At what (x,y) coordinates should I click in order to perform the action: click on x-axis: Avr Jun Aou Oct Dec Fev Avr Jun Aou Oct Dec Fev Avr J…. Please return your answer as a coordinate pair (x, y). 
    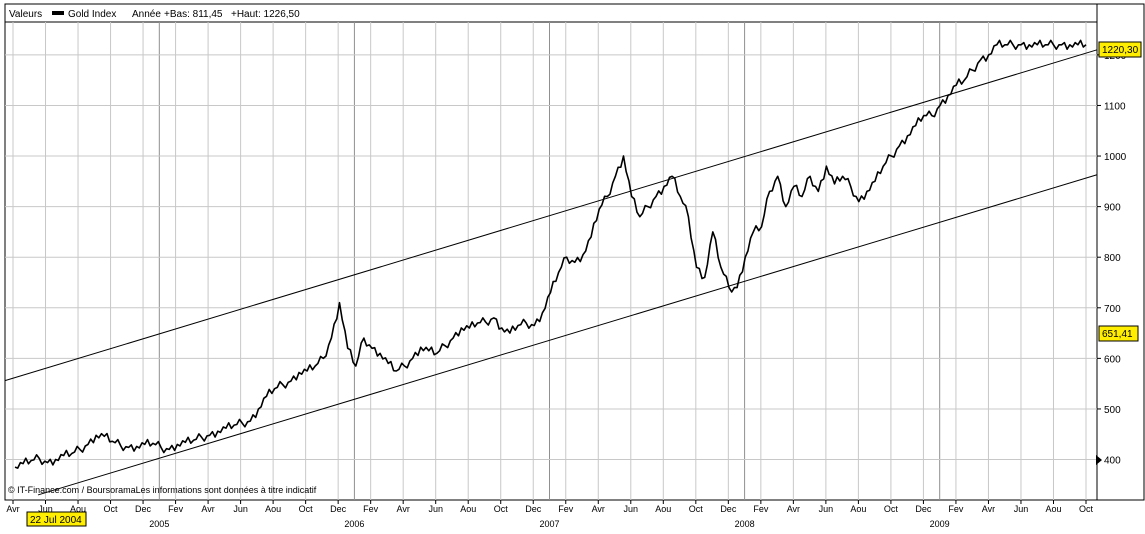
    Looking at the image, I should click on (549, 514).